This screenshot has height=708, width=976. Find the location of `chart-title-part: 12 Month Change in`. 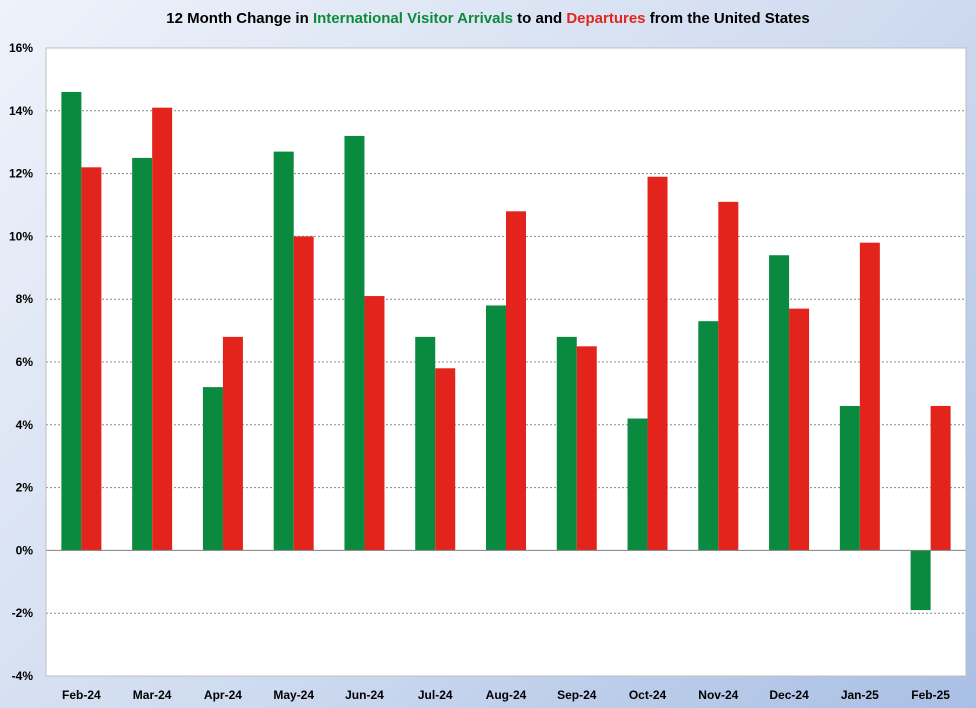

chart-title-part: 12 Month Change in is located at coordinates (239, 18).